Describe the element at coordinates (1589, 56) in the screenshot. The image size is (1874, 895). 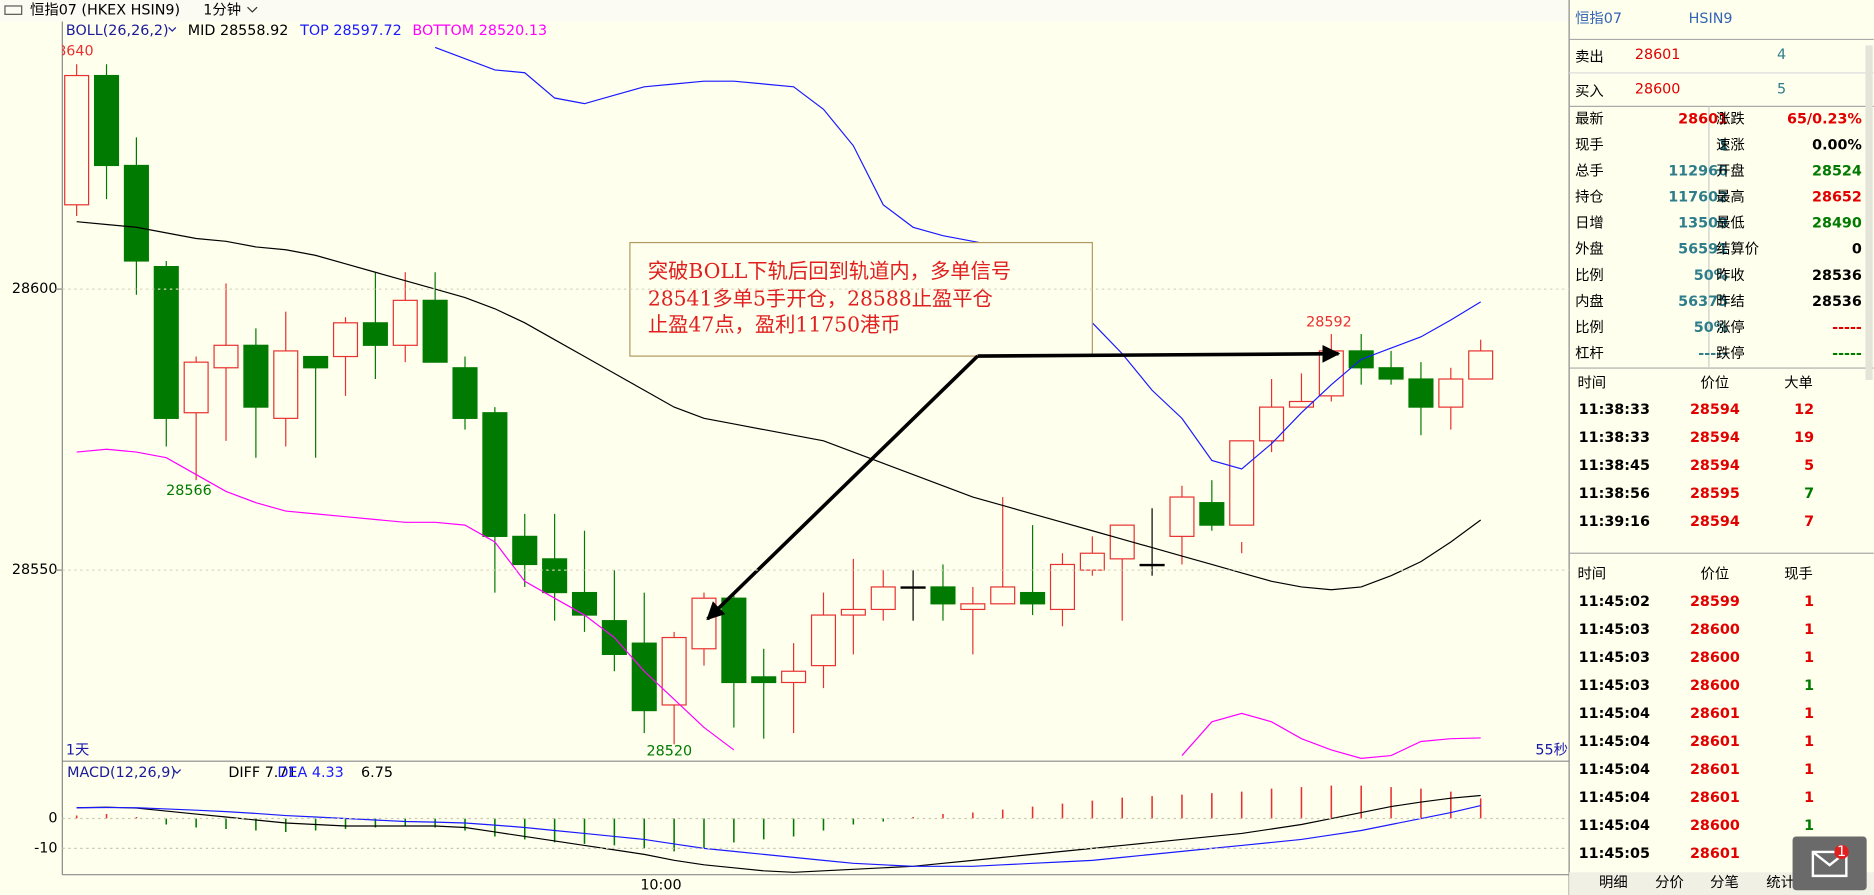
I see `ask-label: 卖出` at that location.